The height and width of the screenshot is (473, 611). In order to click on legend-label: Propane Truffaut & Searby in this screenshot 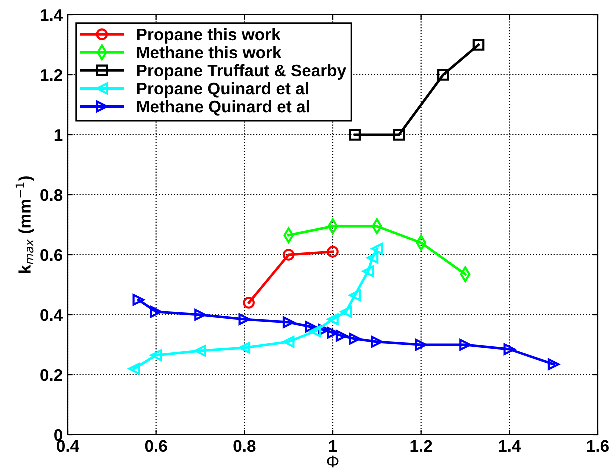, I will do `click(241, 72)`.